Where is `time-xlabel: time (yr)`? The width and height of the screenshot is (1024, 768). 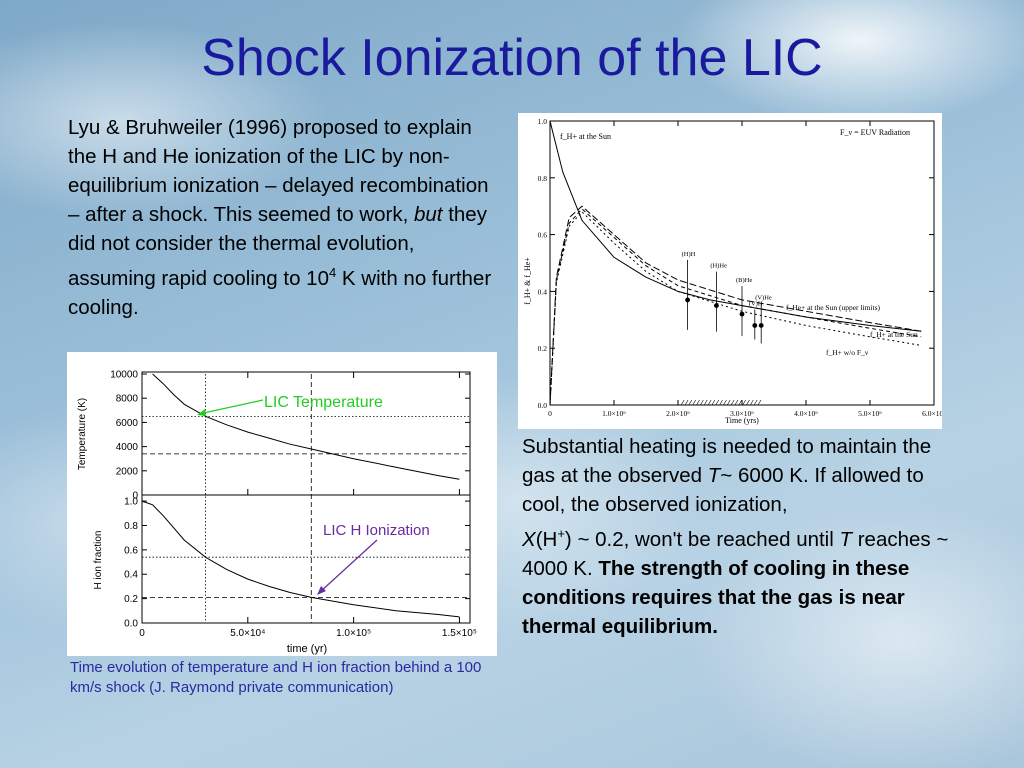 time-xlabel: time (yr) is located at coordinates (307, 649).